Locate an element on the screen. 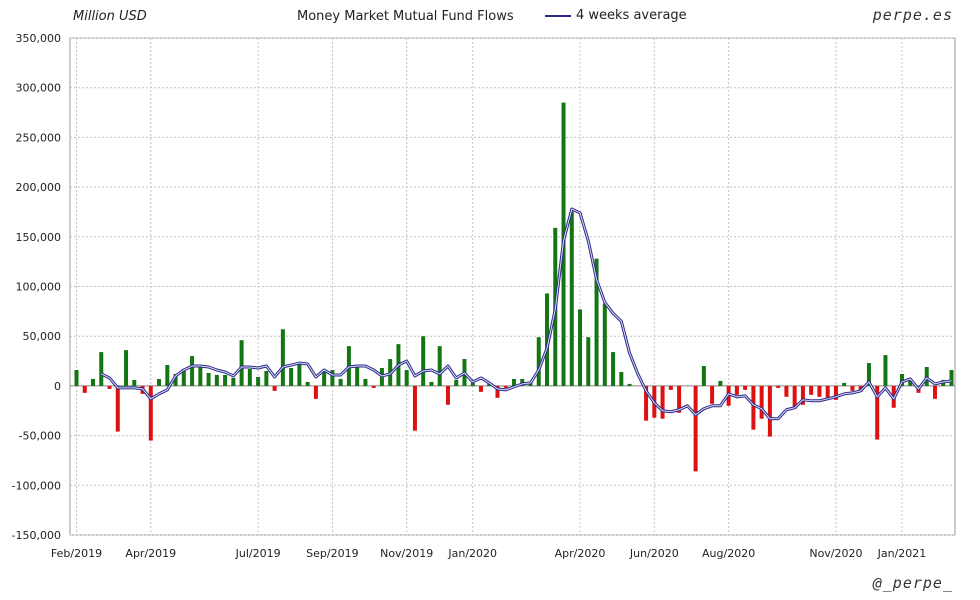  y-tick-label: 250,000 is located at coordinates (39, 137).